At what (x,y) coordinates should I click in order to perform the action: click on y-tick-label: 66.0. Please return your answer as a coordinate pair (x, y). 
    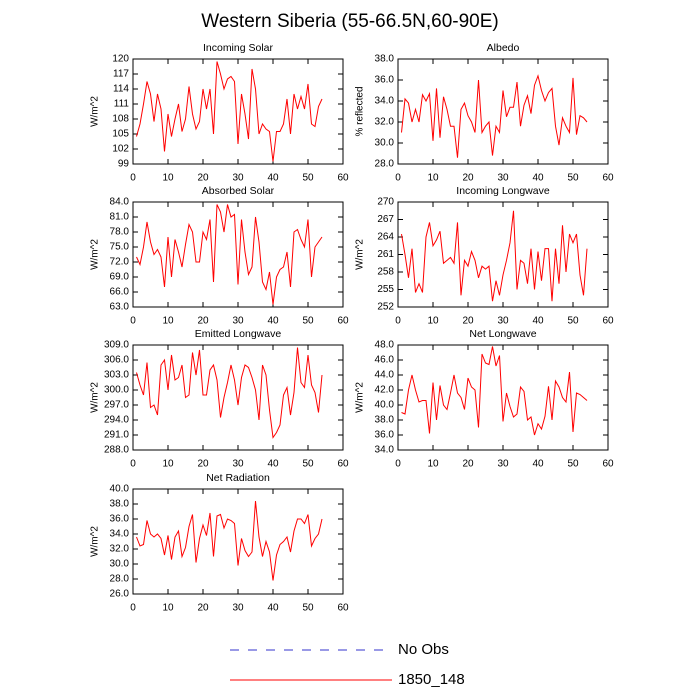
    Looking at the image, I should click on (120, 292).